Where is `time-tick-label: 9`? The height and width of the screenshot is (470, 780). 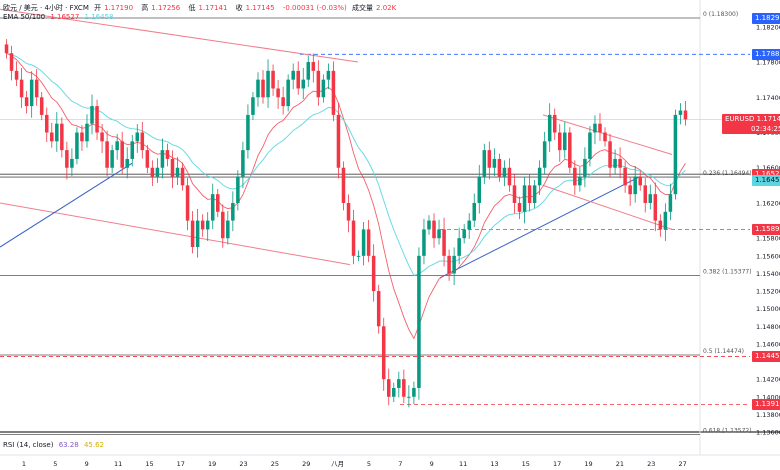 time-tick-label: 9 is located at coordinates (87, 464).